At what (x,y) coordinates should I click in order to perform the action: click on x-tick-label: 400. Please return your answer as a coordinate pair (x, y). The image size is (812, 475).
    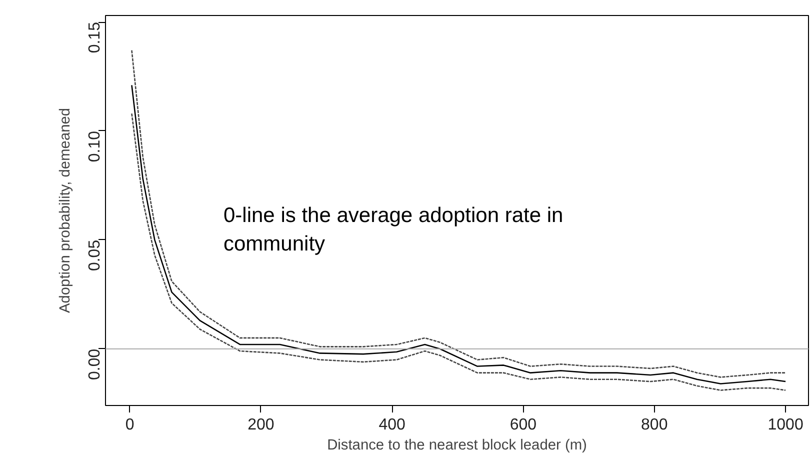
    Looking at the image, I should click on (392, 425).